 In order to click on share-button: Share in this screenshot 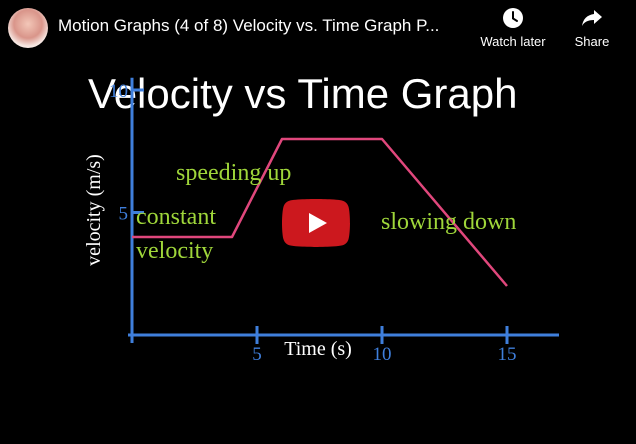, I will do `click(592, 27)`.